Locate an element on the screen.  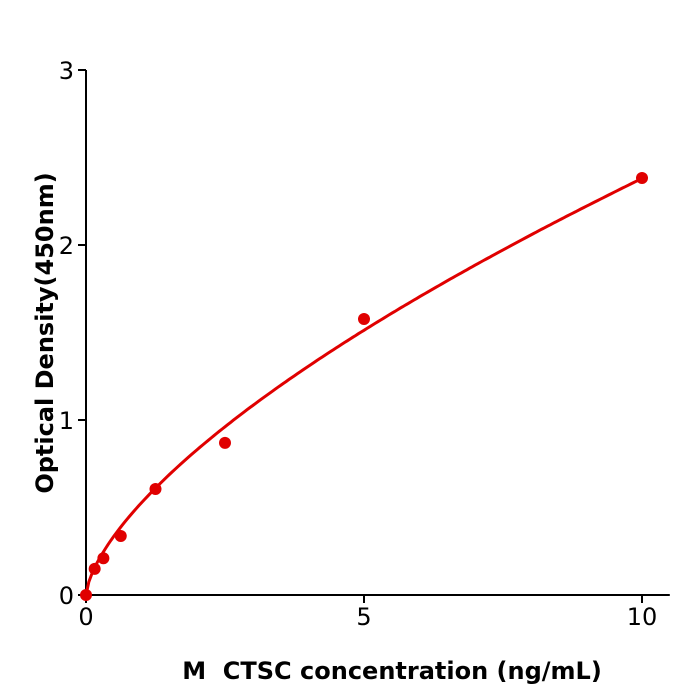
x-tick-label: 5 is located at coordinates (363, 617).